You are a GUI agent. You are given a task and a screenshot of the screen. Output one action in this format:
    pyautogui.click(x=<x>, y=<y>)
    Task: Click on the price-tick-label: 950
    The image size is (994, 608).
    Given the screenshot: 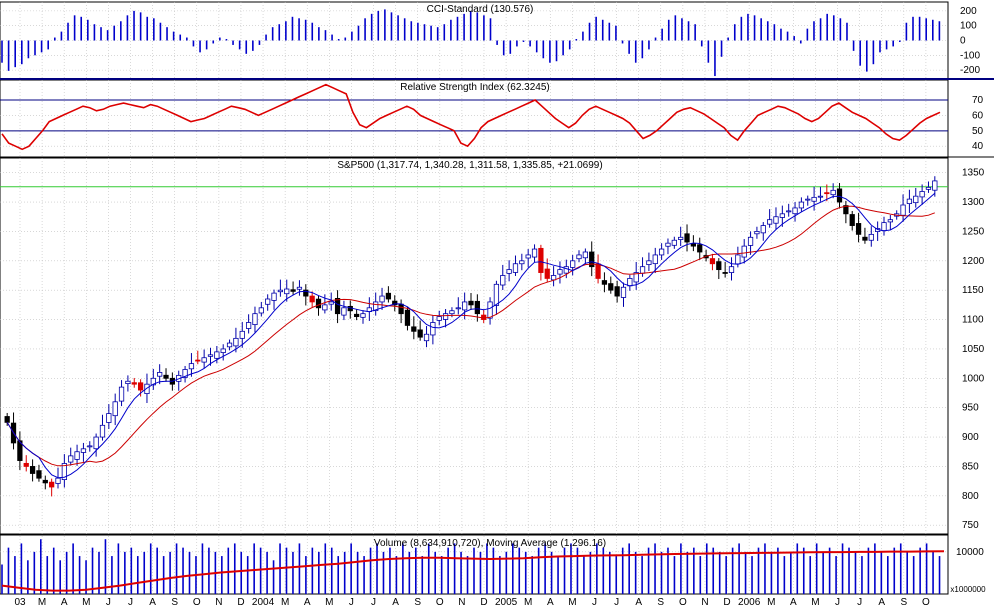 What is the action you would take?
    pyautogui.click(x=970, y=408)
    